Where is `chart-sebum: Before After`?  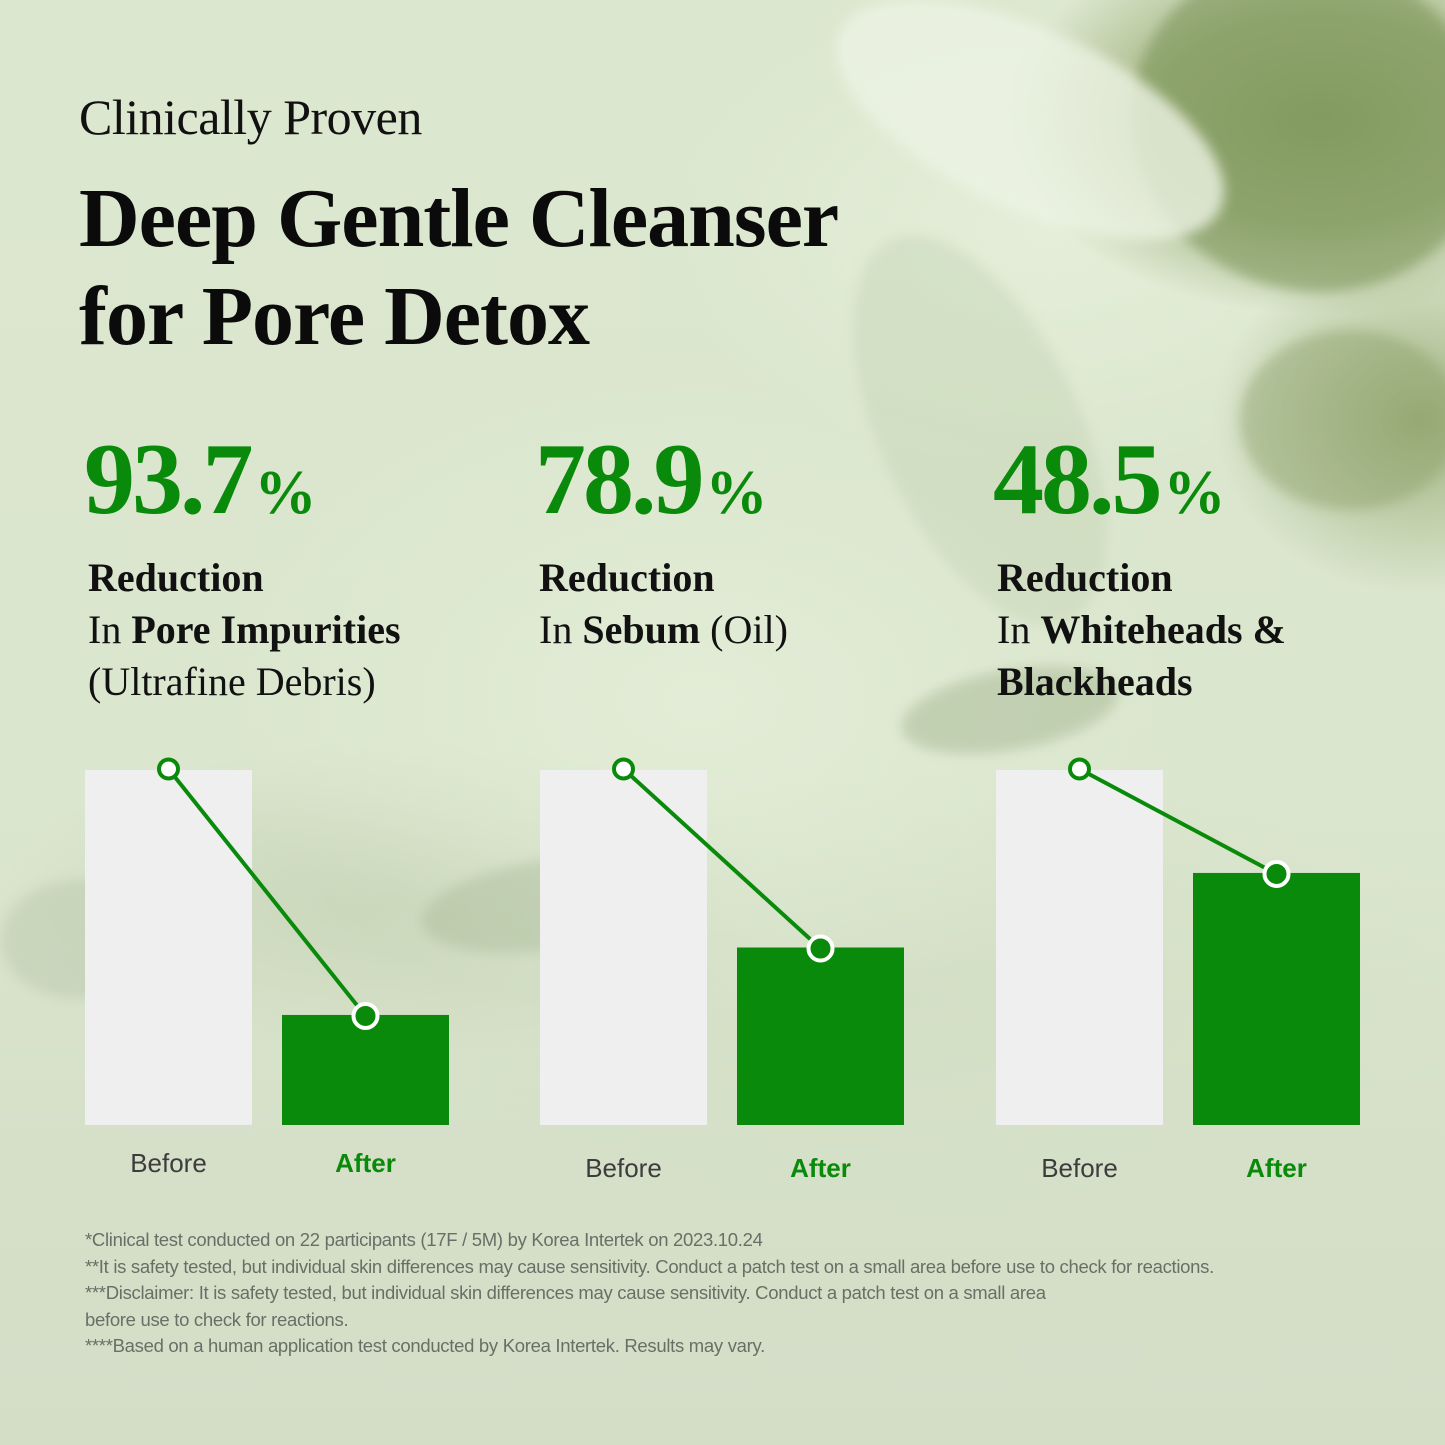 chart-sebum: Before After is located at coordinates (730, 970).